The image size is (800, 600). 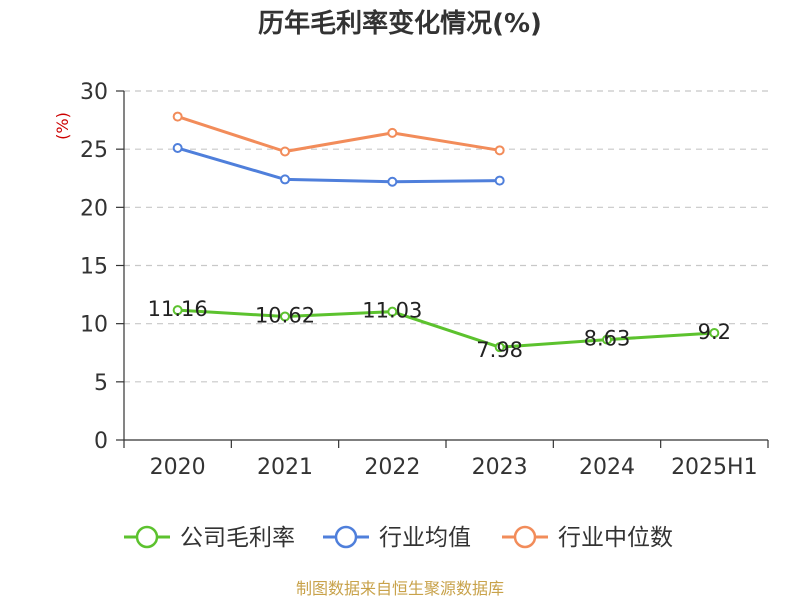 I want to click on legend-label: 行业中位数, so click(x=615, y=538).